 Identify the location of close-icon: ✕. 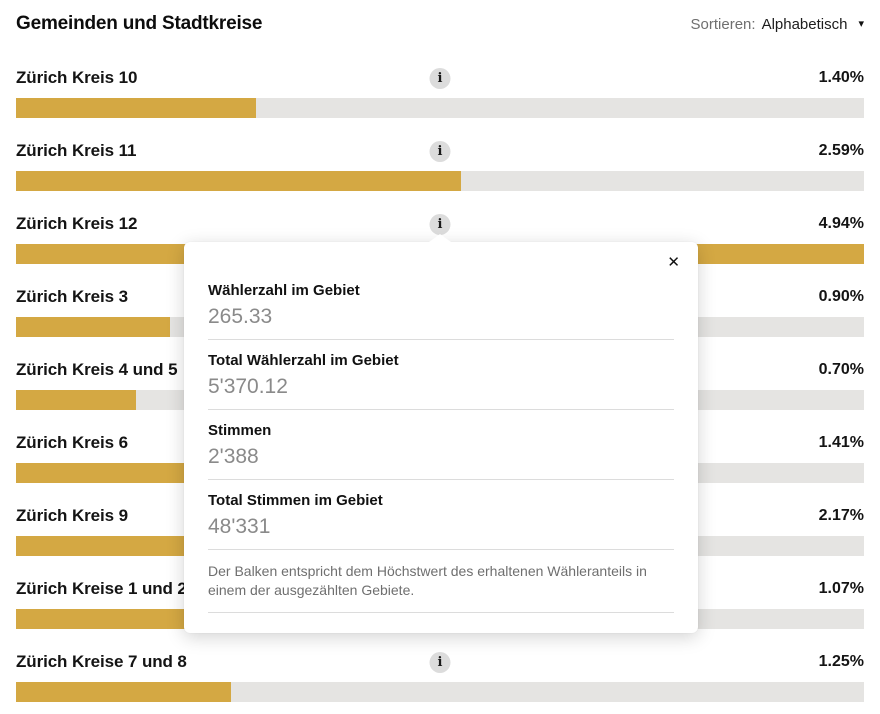
(673, 262).